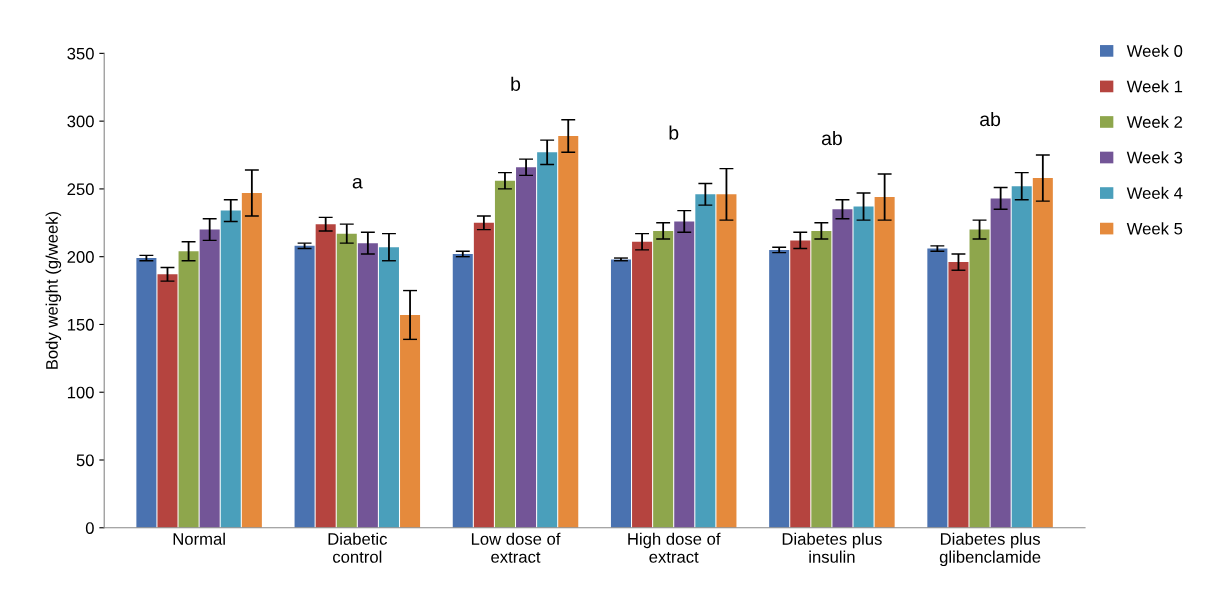 This screenshot has height=593, width=1226. I want to click on legend-label: Week 2, so click(1154, 121).